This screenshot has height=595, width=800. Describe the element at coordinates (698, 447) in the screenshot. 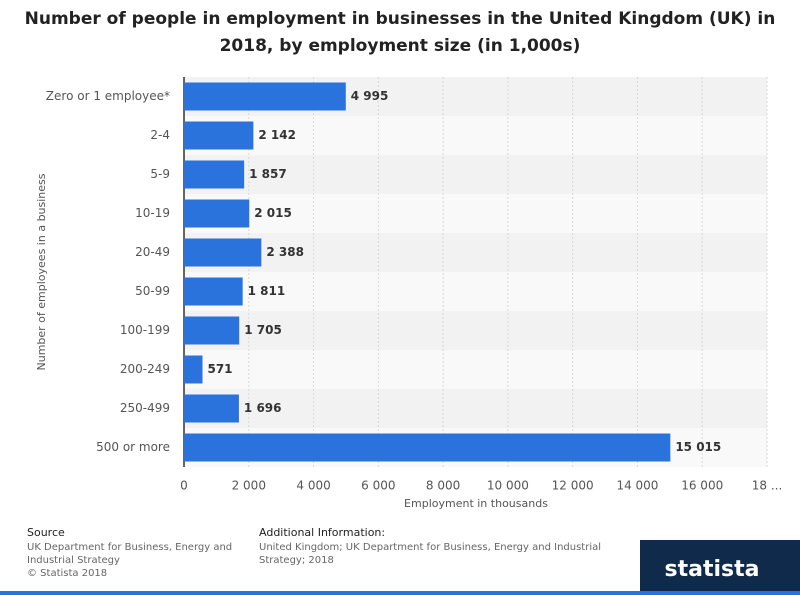

I see `value-label: 15 015` at that location.